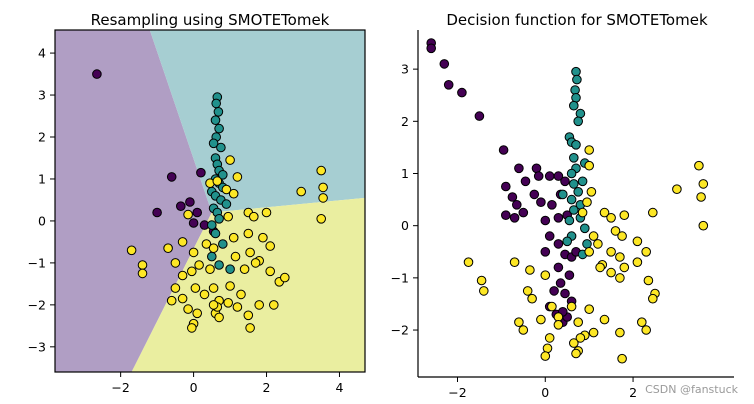  What do you see at coordinates (37, 304) in the screenshot?
I see `y-tick-label: −2` at bounding box center [37, 304].